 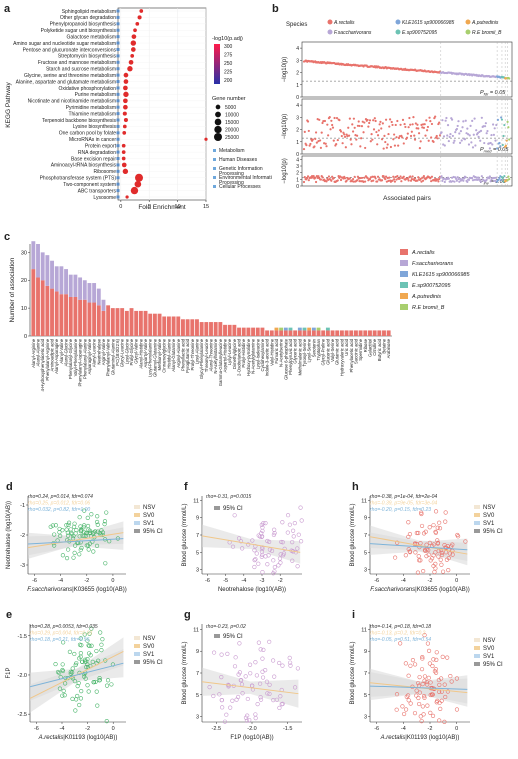 I want to click on panel-label-i: i, so click(x=353, y=615).